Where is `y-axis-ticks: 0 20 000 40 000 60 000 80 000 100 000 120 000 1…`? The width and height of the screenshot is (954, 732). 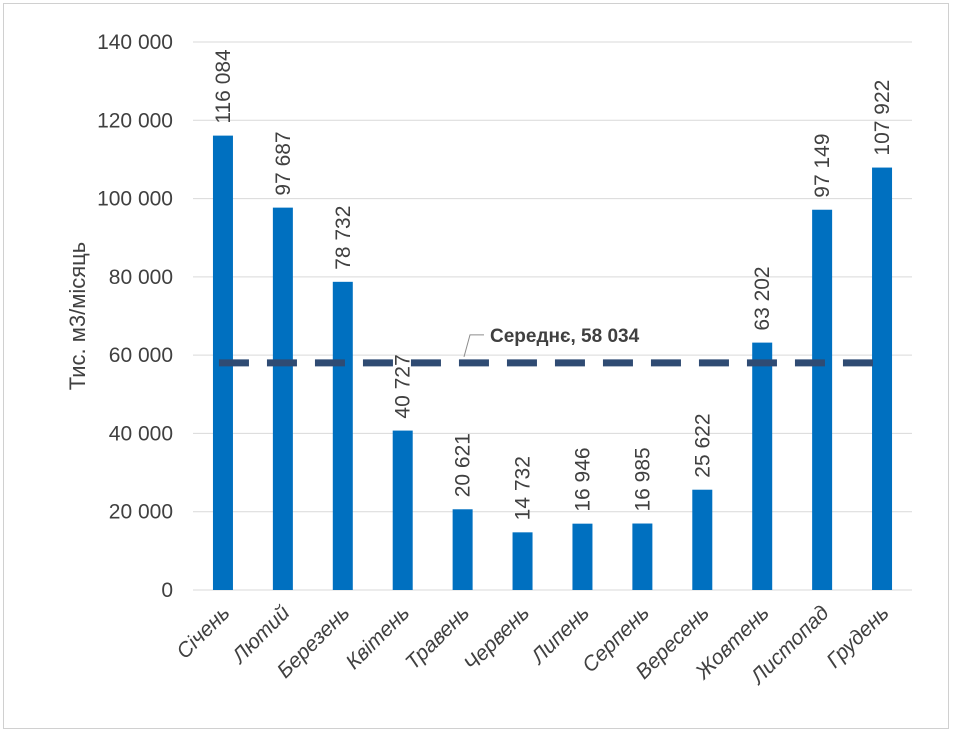
y-axis-ticks: 0 20 000 40 000 60 000 80 000 100 000 120 000 1… is located at coordinates (135, 316).